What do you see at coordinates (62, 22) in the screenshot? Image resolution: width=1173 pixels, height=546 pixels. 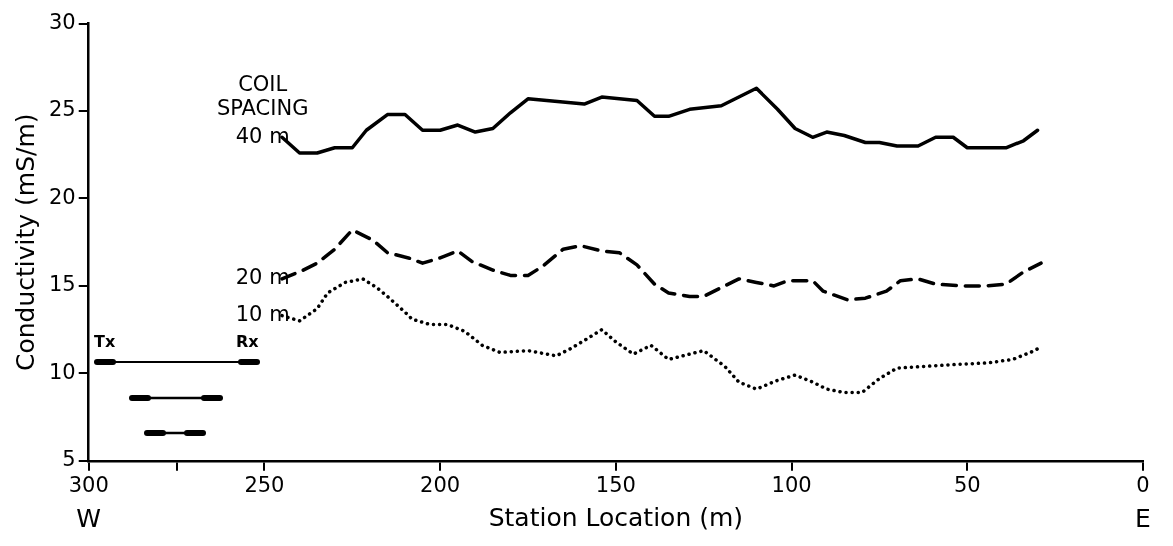 I see `y-tick-label: 30` at bounding box center [62, 22].